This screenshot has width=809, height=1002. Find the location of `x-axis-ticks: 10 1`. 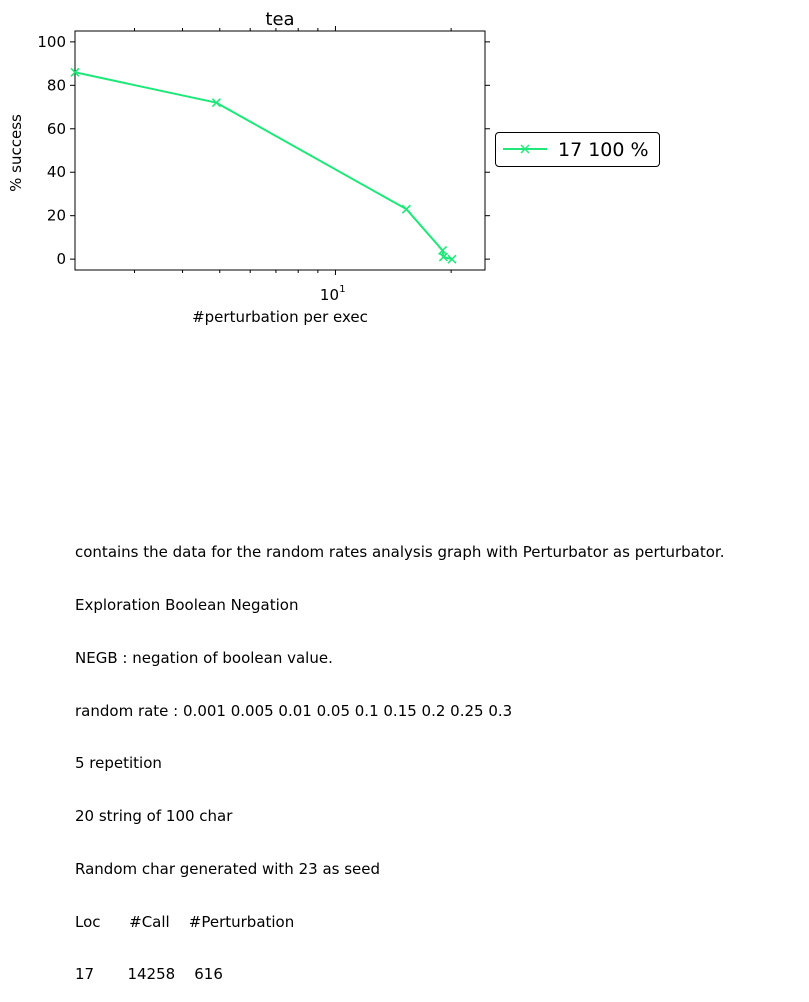

x-axis-ticks: 10 1 is located at coordinates (293, 165).